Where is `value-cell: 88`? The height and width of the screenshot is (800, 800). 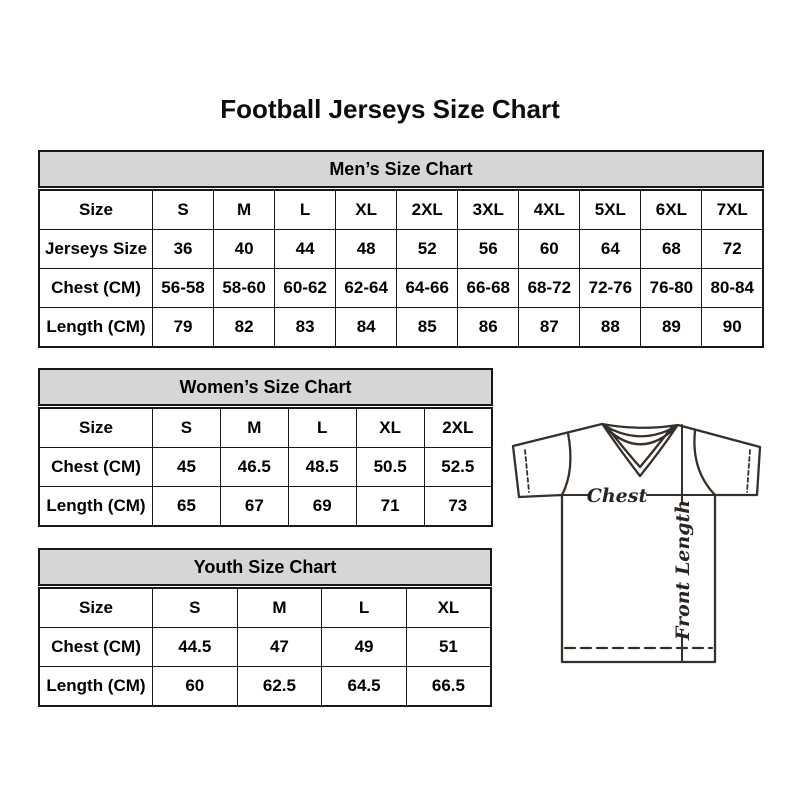
value-cell: 88 is located at coordinates (610, 327).